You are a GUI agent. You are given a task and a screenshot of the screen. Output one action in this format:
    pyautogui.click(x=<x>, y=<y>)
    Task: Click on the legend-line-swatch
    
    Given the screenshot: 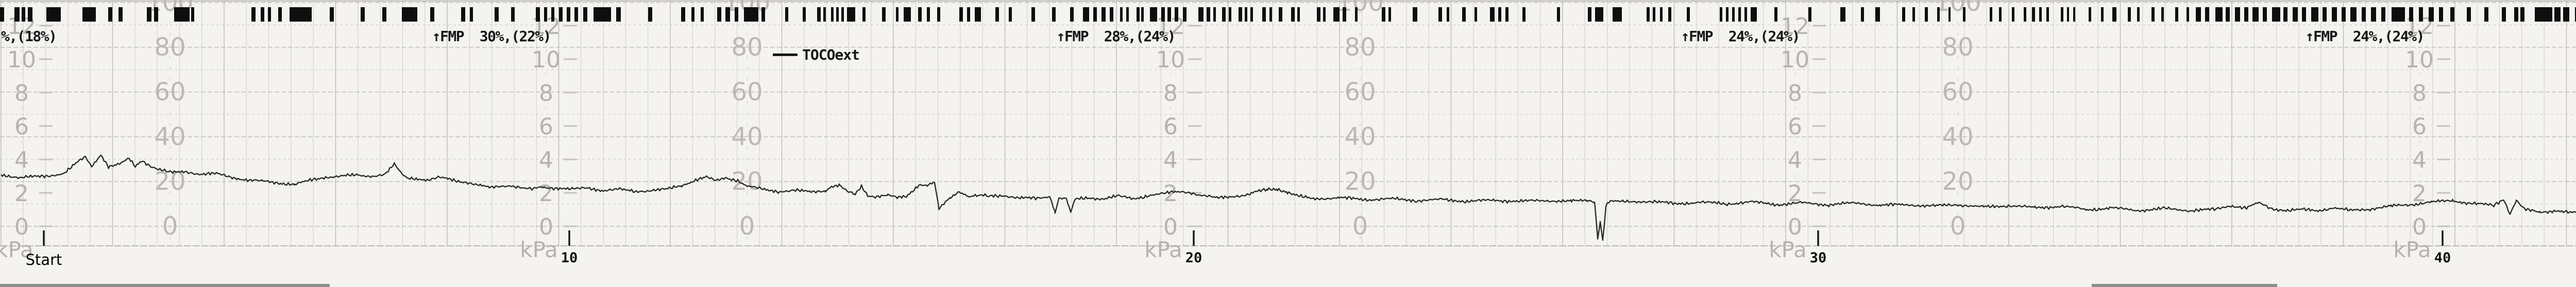 What is the action you would take?
    pyautogui.click(x=785, y=54)
    